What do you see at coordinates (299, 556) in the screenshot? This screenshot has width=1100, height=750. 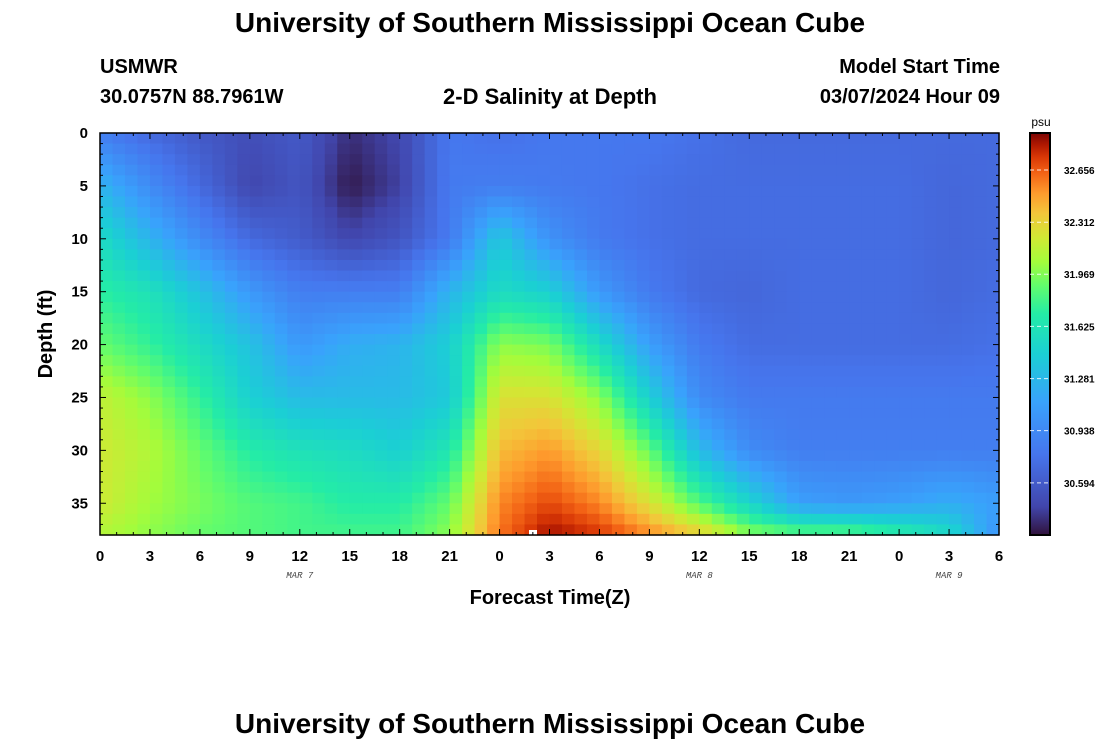 I see `x-tick-label: 12` at bounding box center [299, 556].